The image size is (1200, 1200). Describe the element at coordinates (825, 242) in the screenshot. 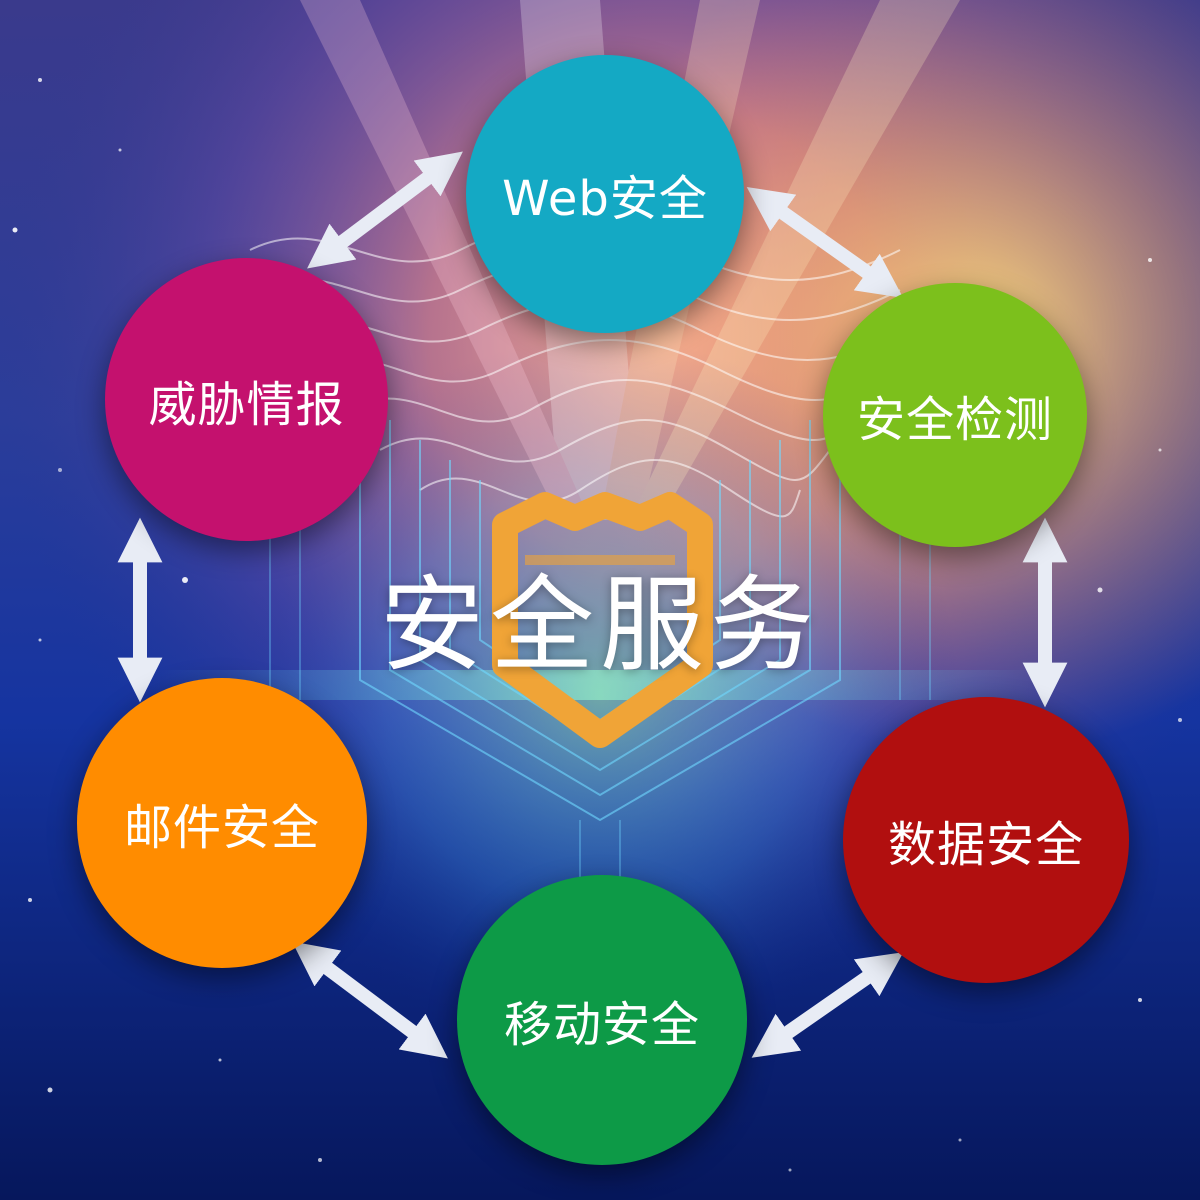

I see `arrow-web-detect` at that location.